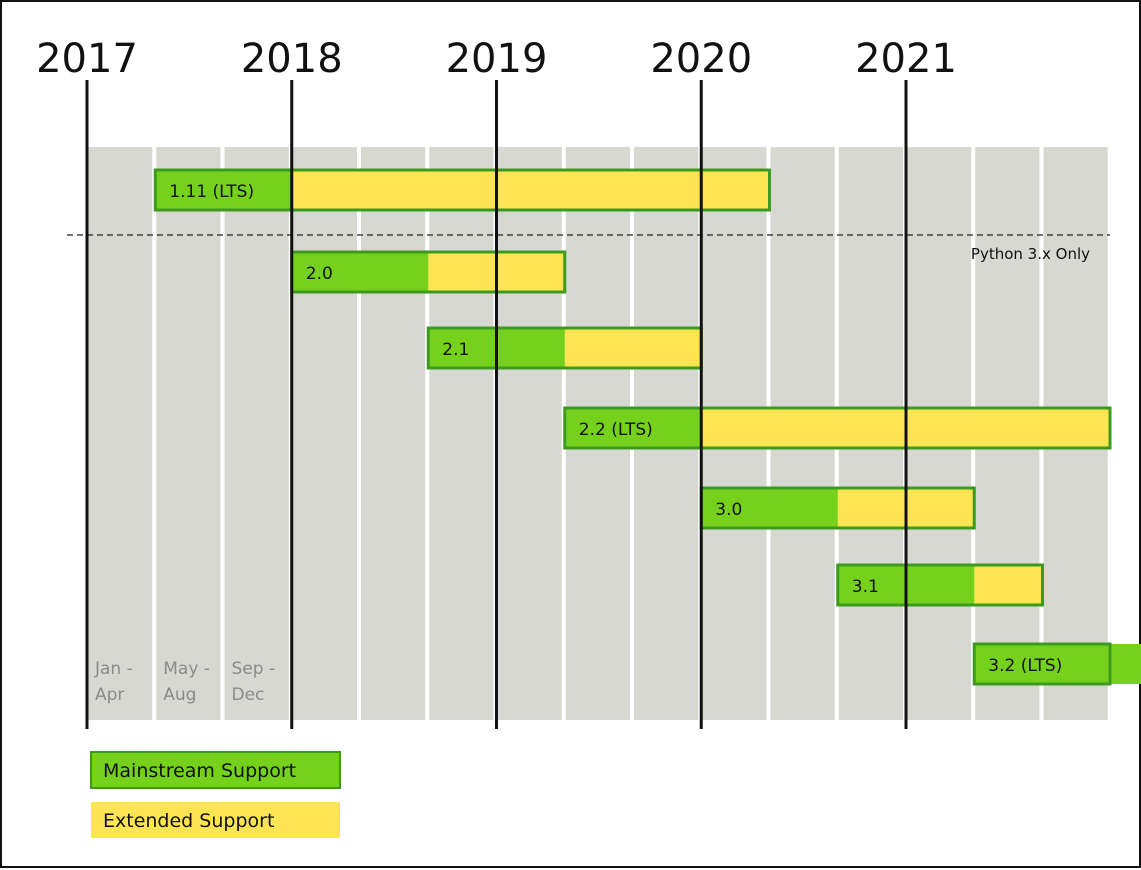  What do you see at coordinates (248, 695) in the screenshot?
I see `period-label-line2: Dec` at bounding box center [248, 695].